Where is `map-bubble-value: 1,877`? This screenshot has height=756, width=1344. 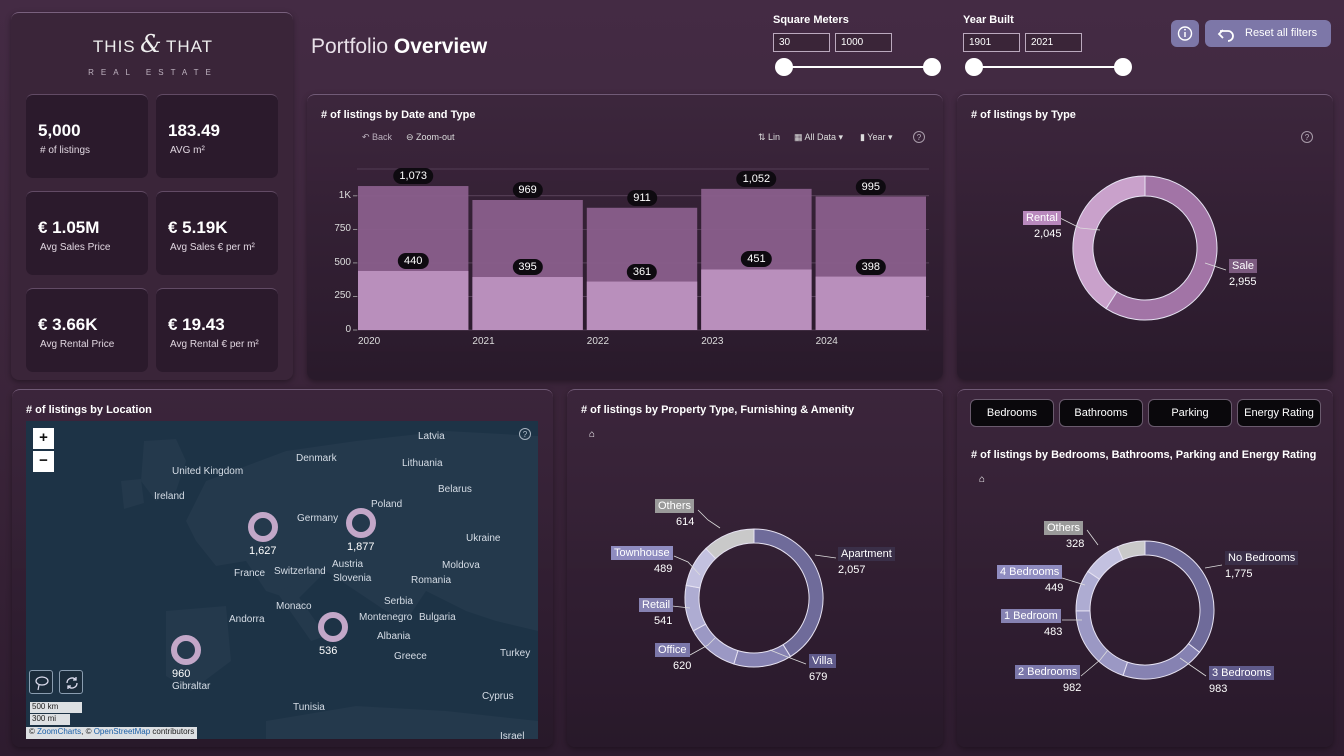
map-bubble-value: 1,877 is located at coordinates (361, 547).